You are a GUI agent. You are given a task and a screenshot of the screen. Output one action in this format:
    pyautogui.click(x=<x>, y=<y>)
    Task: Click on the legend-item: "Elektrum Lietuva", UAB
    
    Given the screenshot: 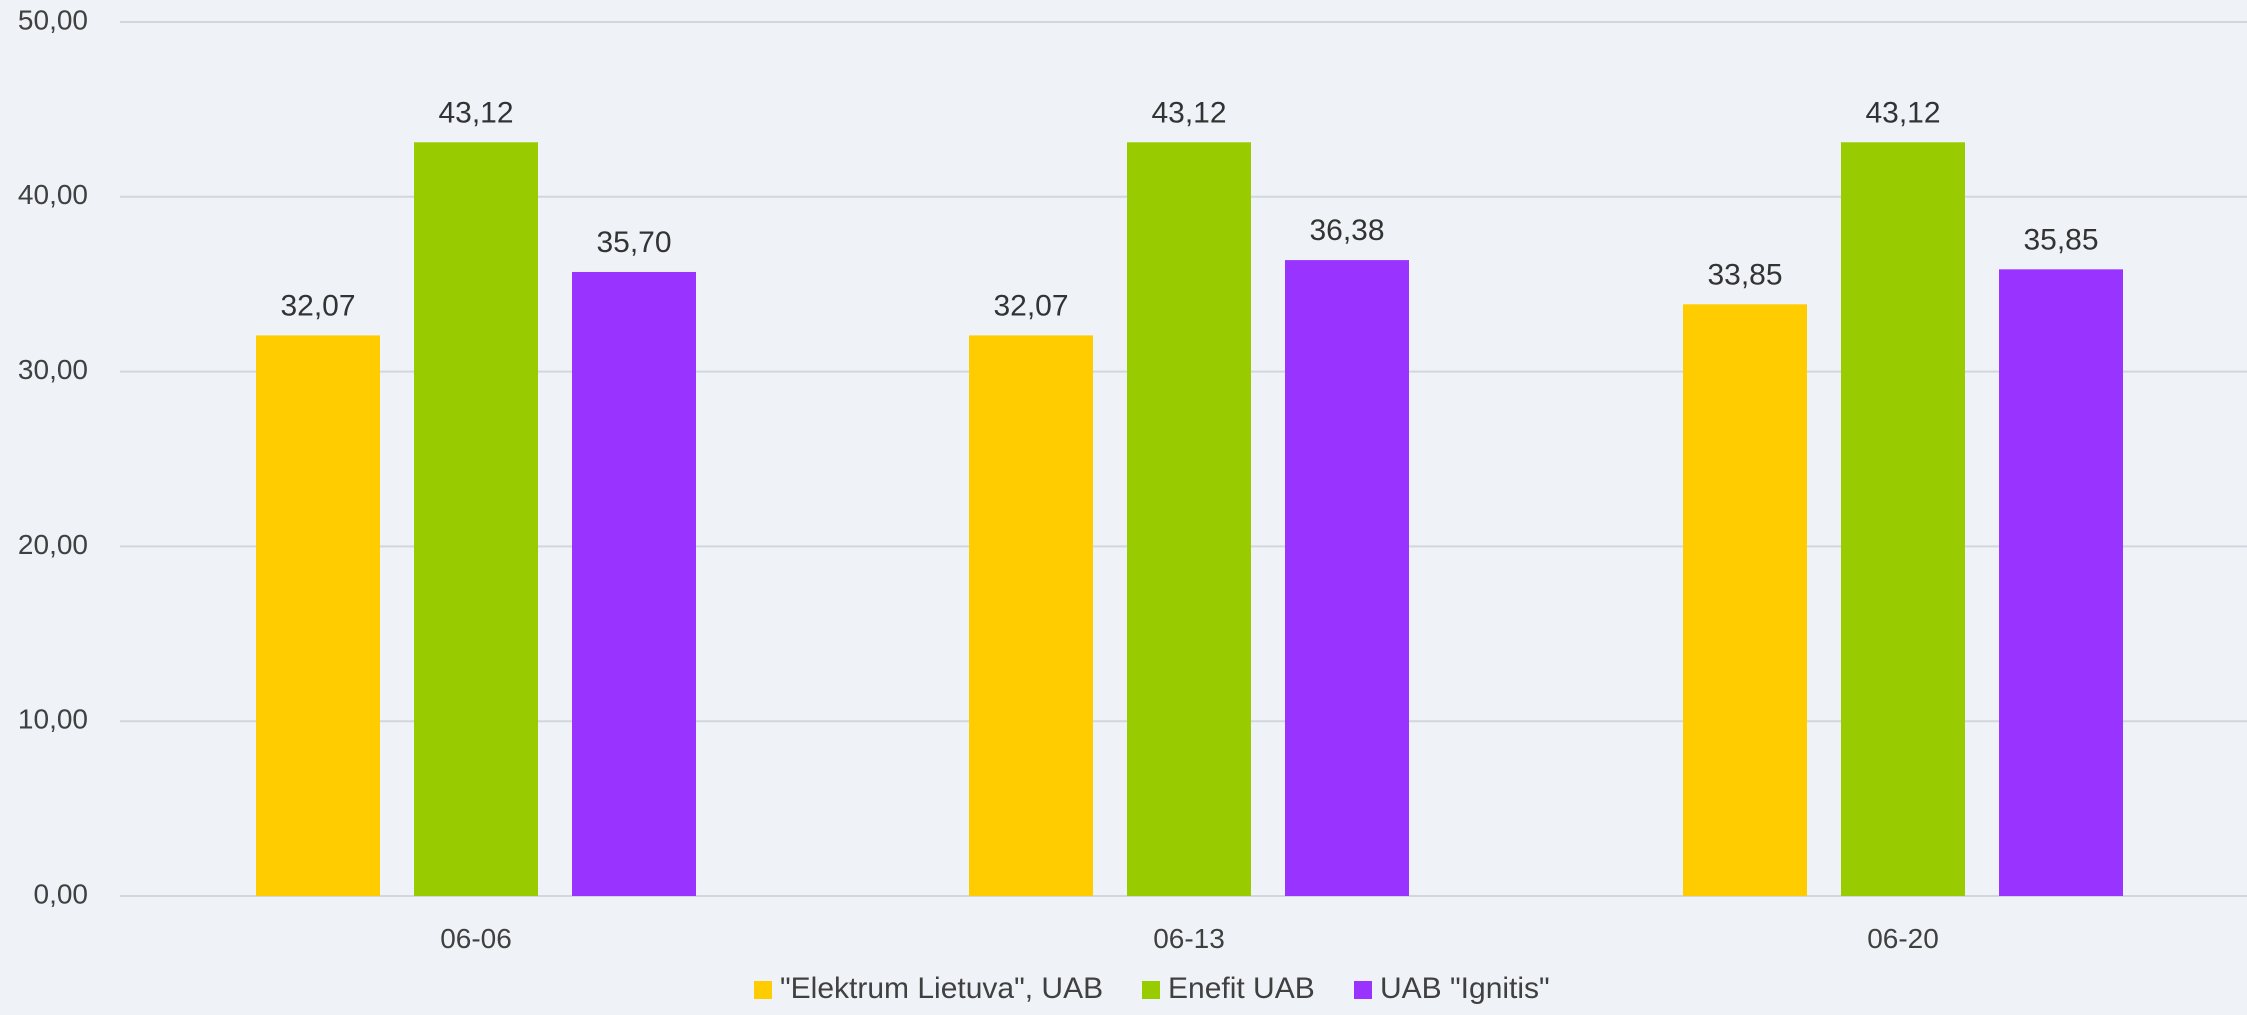 What is the action you would take?
    pyautogui.click(x=928, y=988)
    